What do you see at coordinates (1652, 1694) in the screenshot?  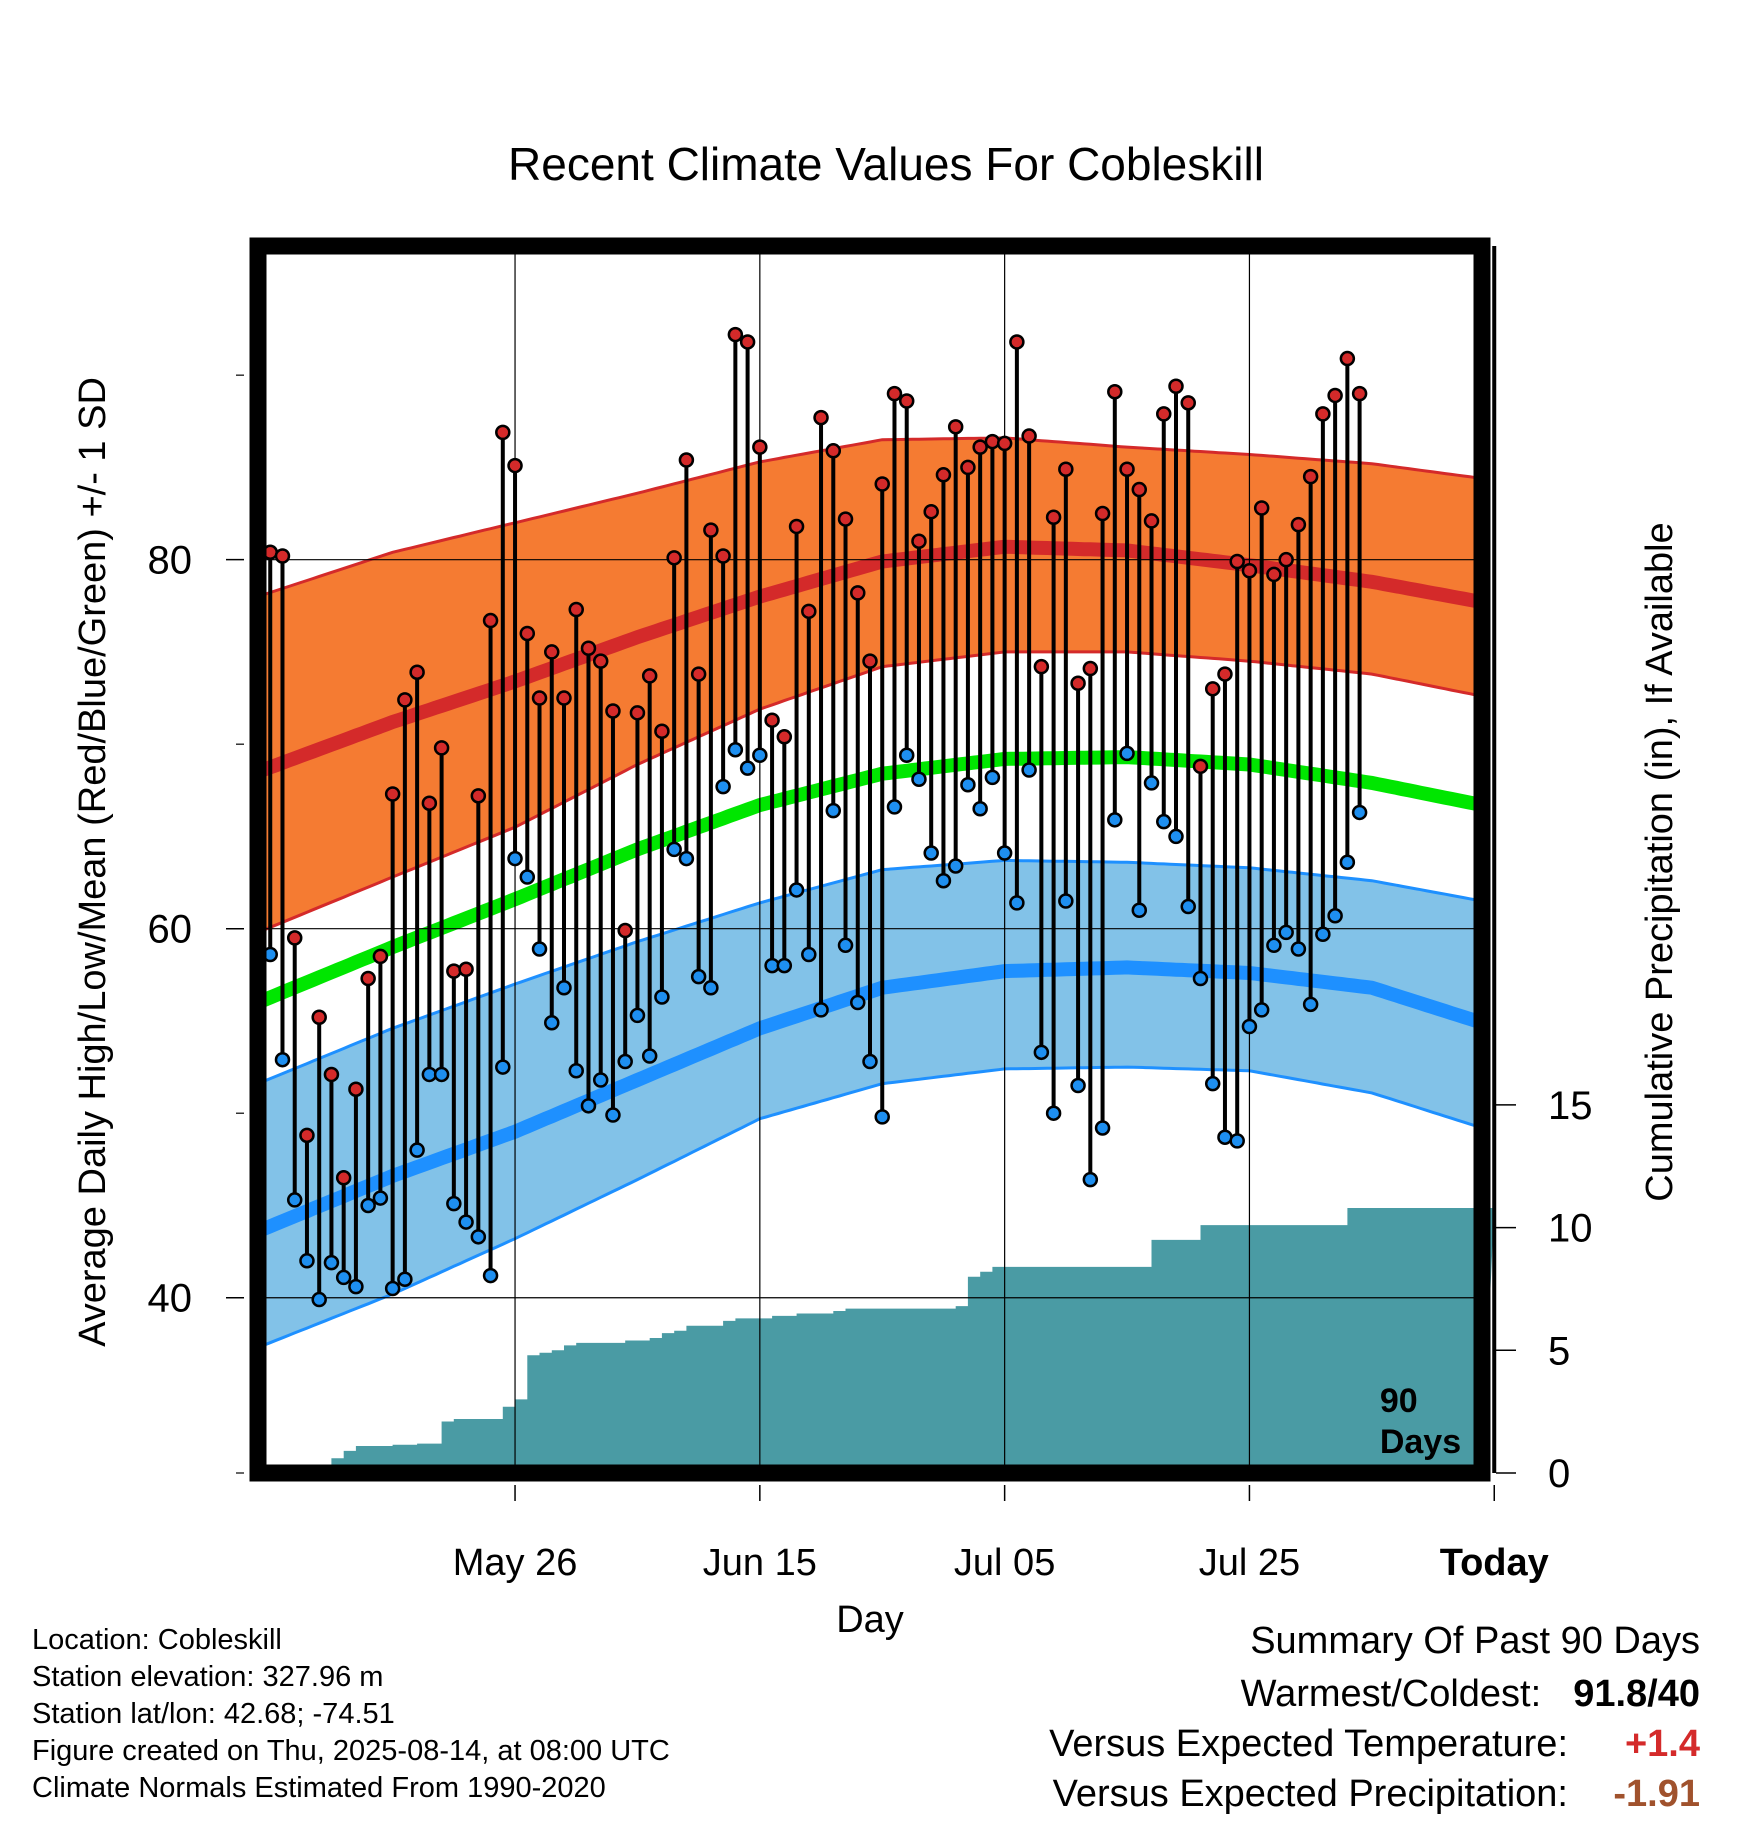 I see `summary-warmest-sep: /` at bounding box center [1652, 1694].